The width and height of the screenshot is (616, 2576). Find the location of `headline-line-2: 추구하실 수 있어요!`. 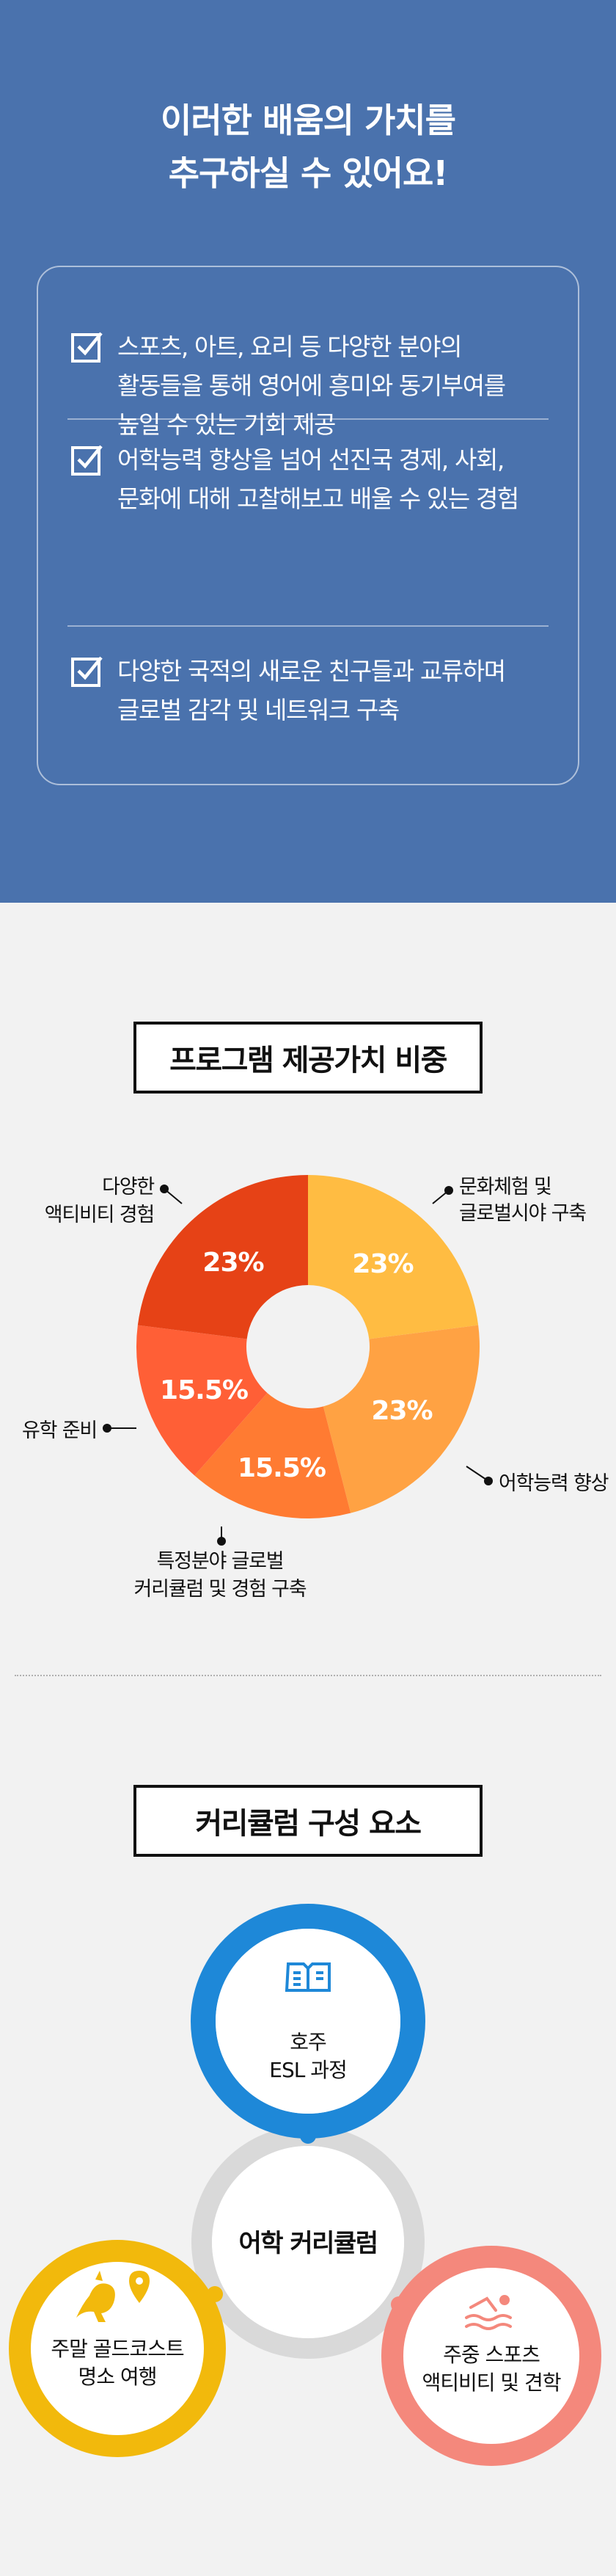

headline-line-2: 추구하실 수 있어요! is located at coordinates (308, 173).